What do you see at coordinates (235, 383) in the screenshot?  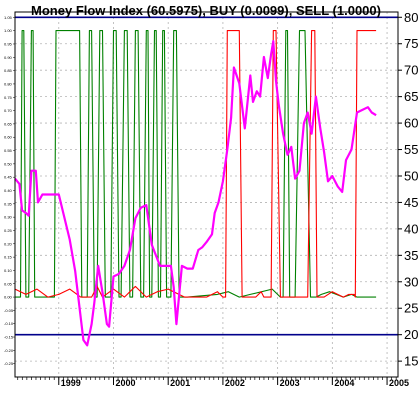 I see `x-tick-label: 2002` at bounding box center [235, 383].